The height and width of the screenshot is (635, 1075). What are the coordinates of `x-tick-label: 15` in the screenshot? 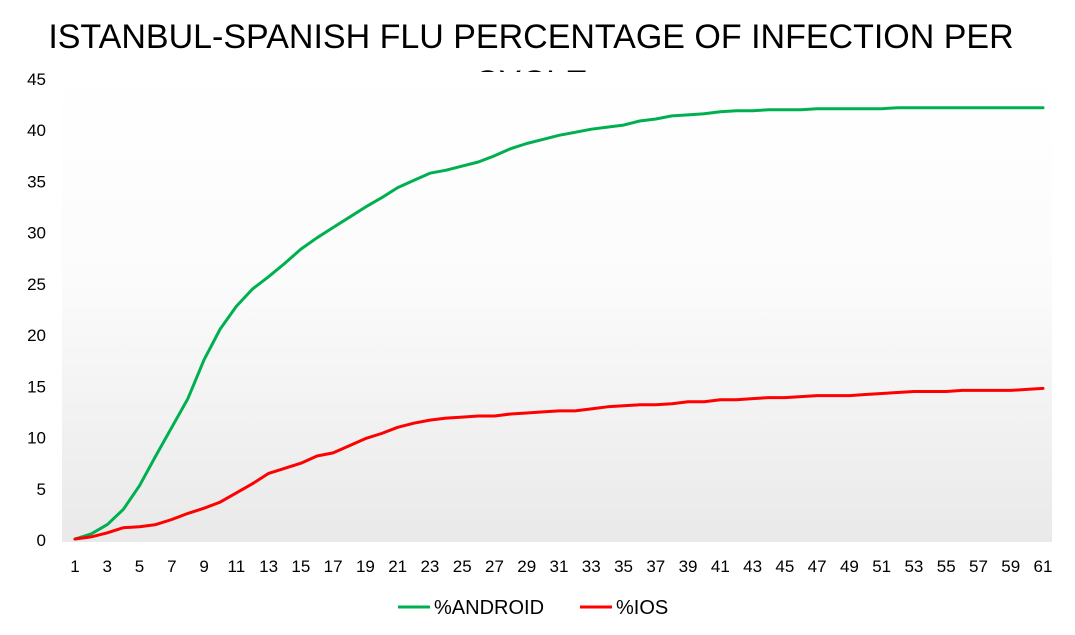 It's located at (300, 566).